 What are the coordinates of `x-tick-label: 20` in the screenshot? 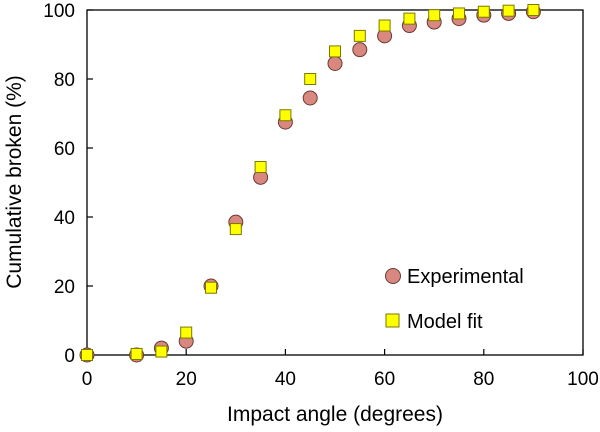 It's located at (186, 379).